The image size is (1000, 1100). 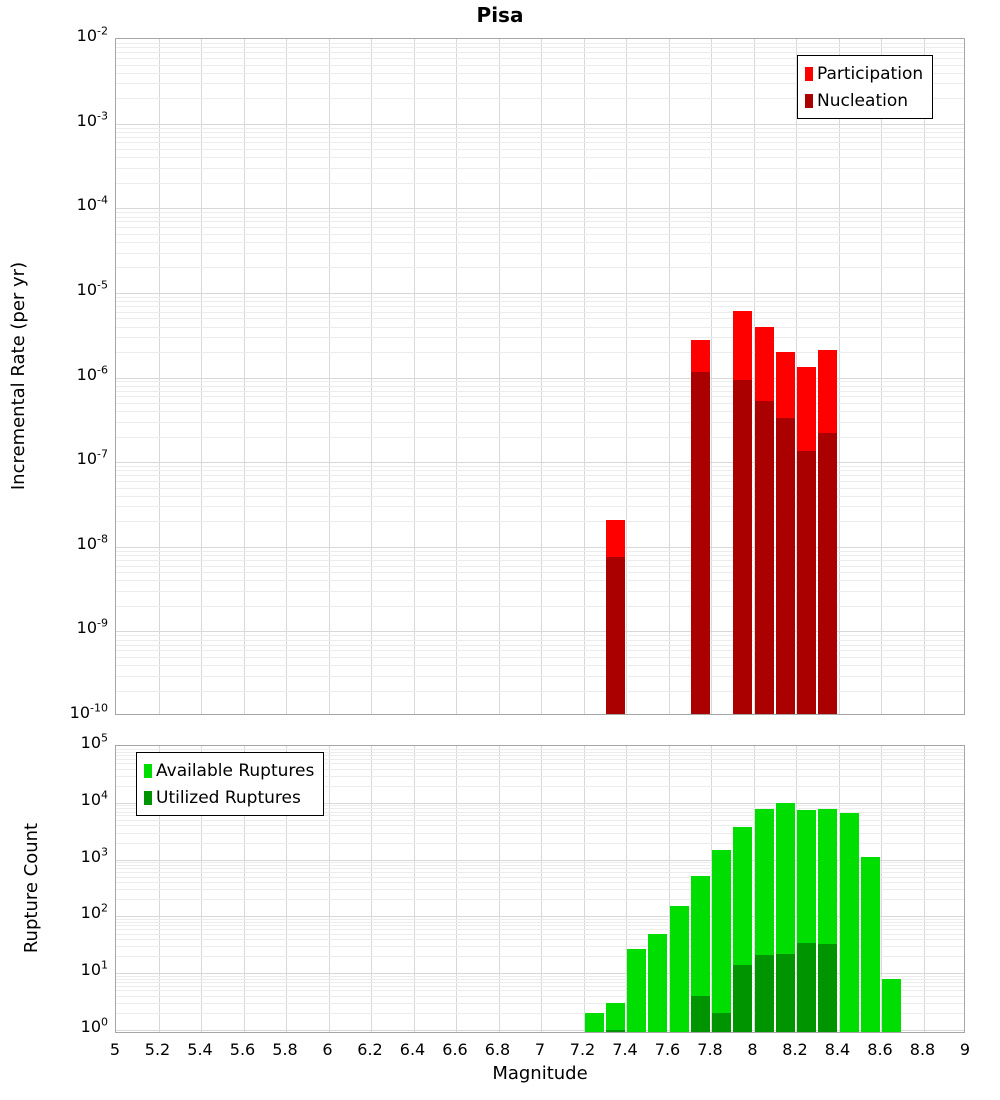 I want to click on x-tick-label: 7.6, so click(x=667, y=1049).